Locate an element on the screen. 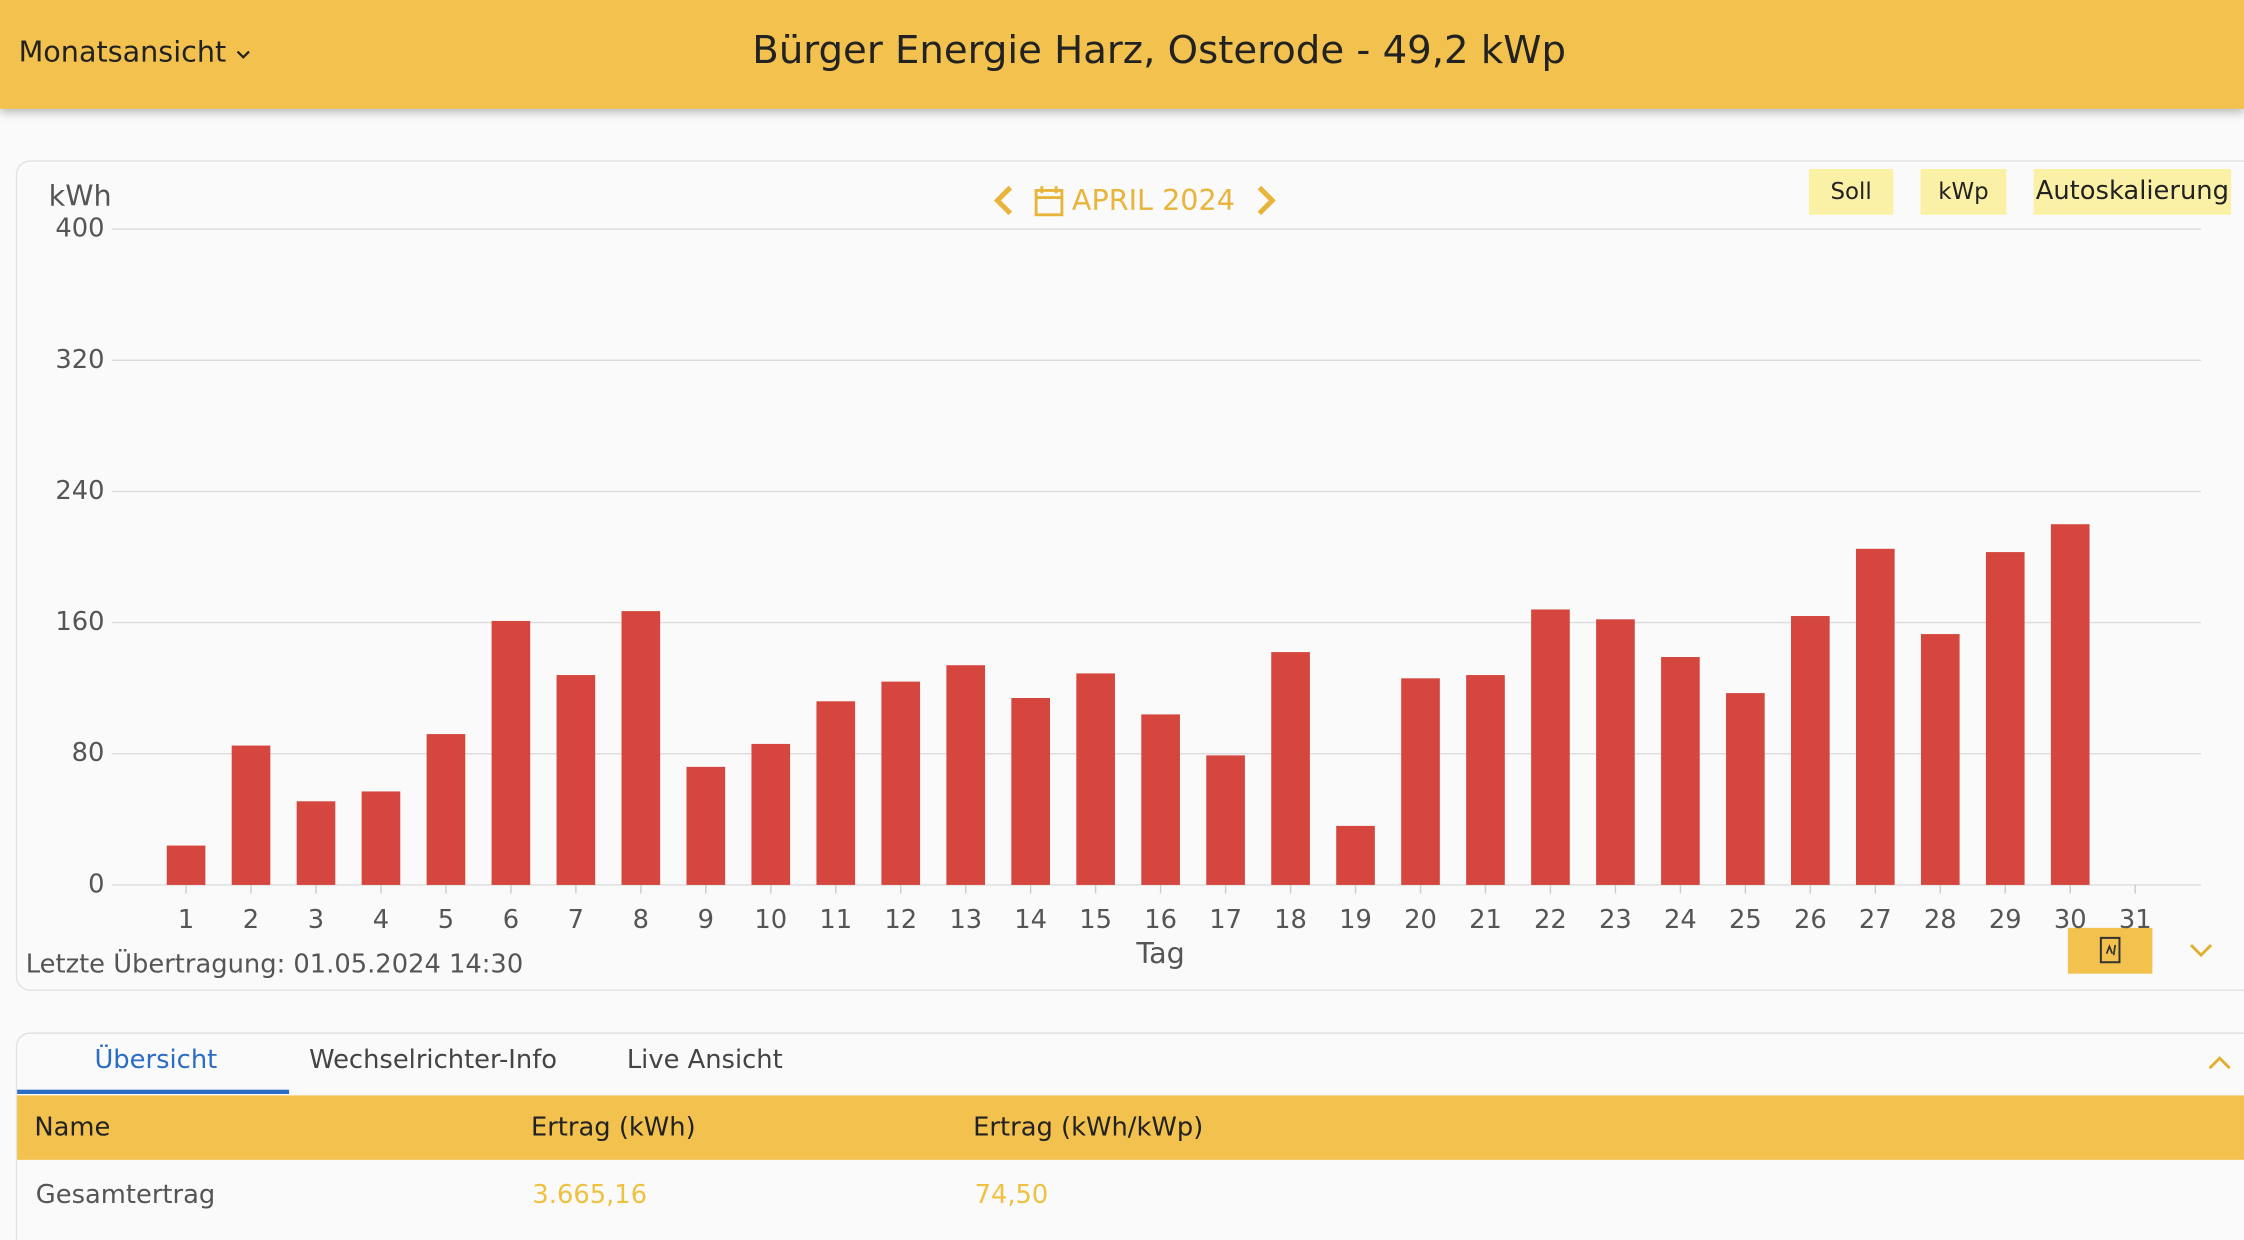 Image resolution: width=2244 pixels, height=1240 pixels. column-header: Ertrag (kWh/kWp) is located at coordinates (1088, 1127).